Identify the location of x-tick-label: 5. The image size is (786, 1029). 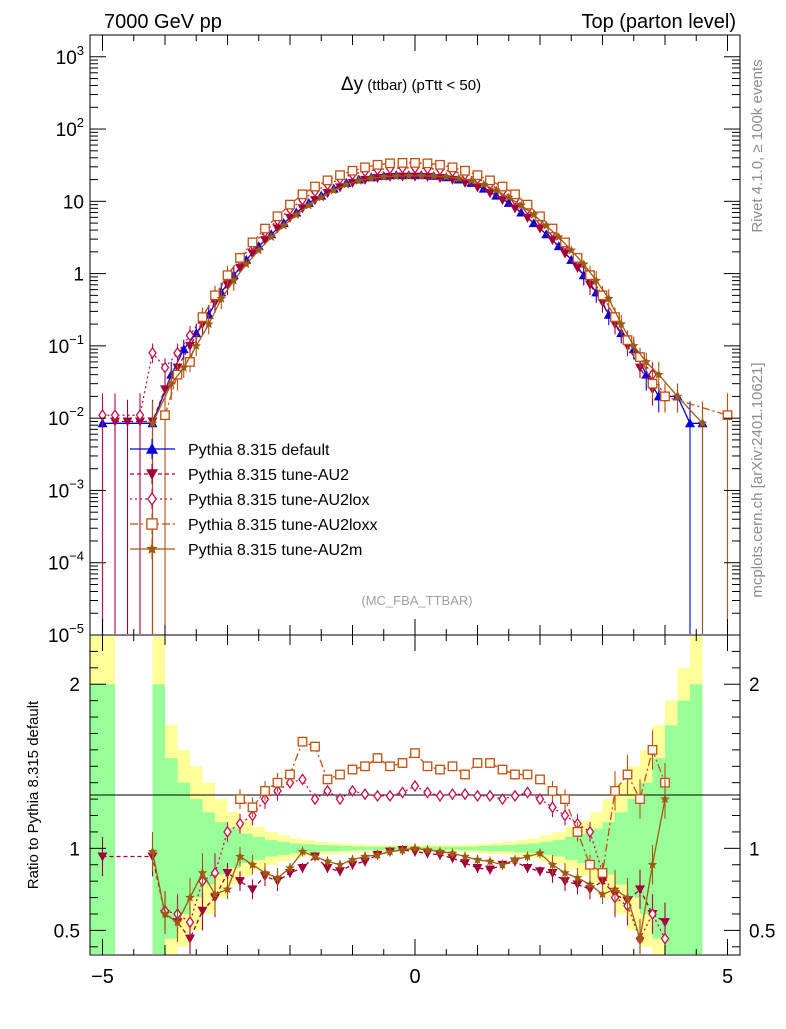
(727, 977).